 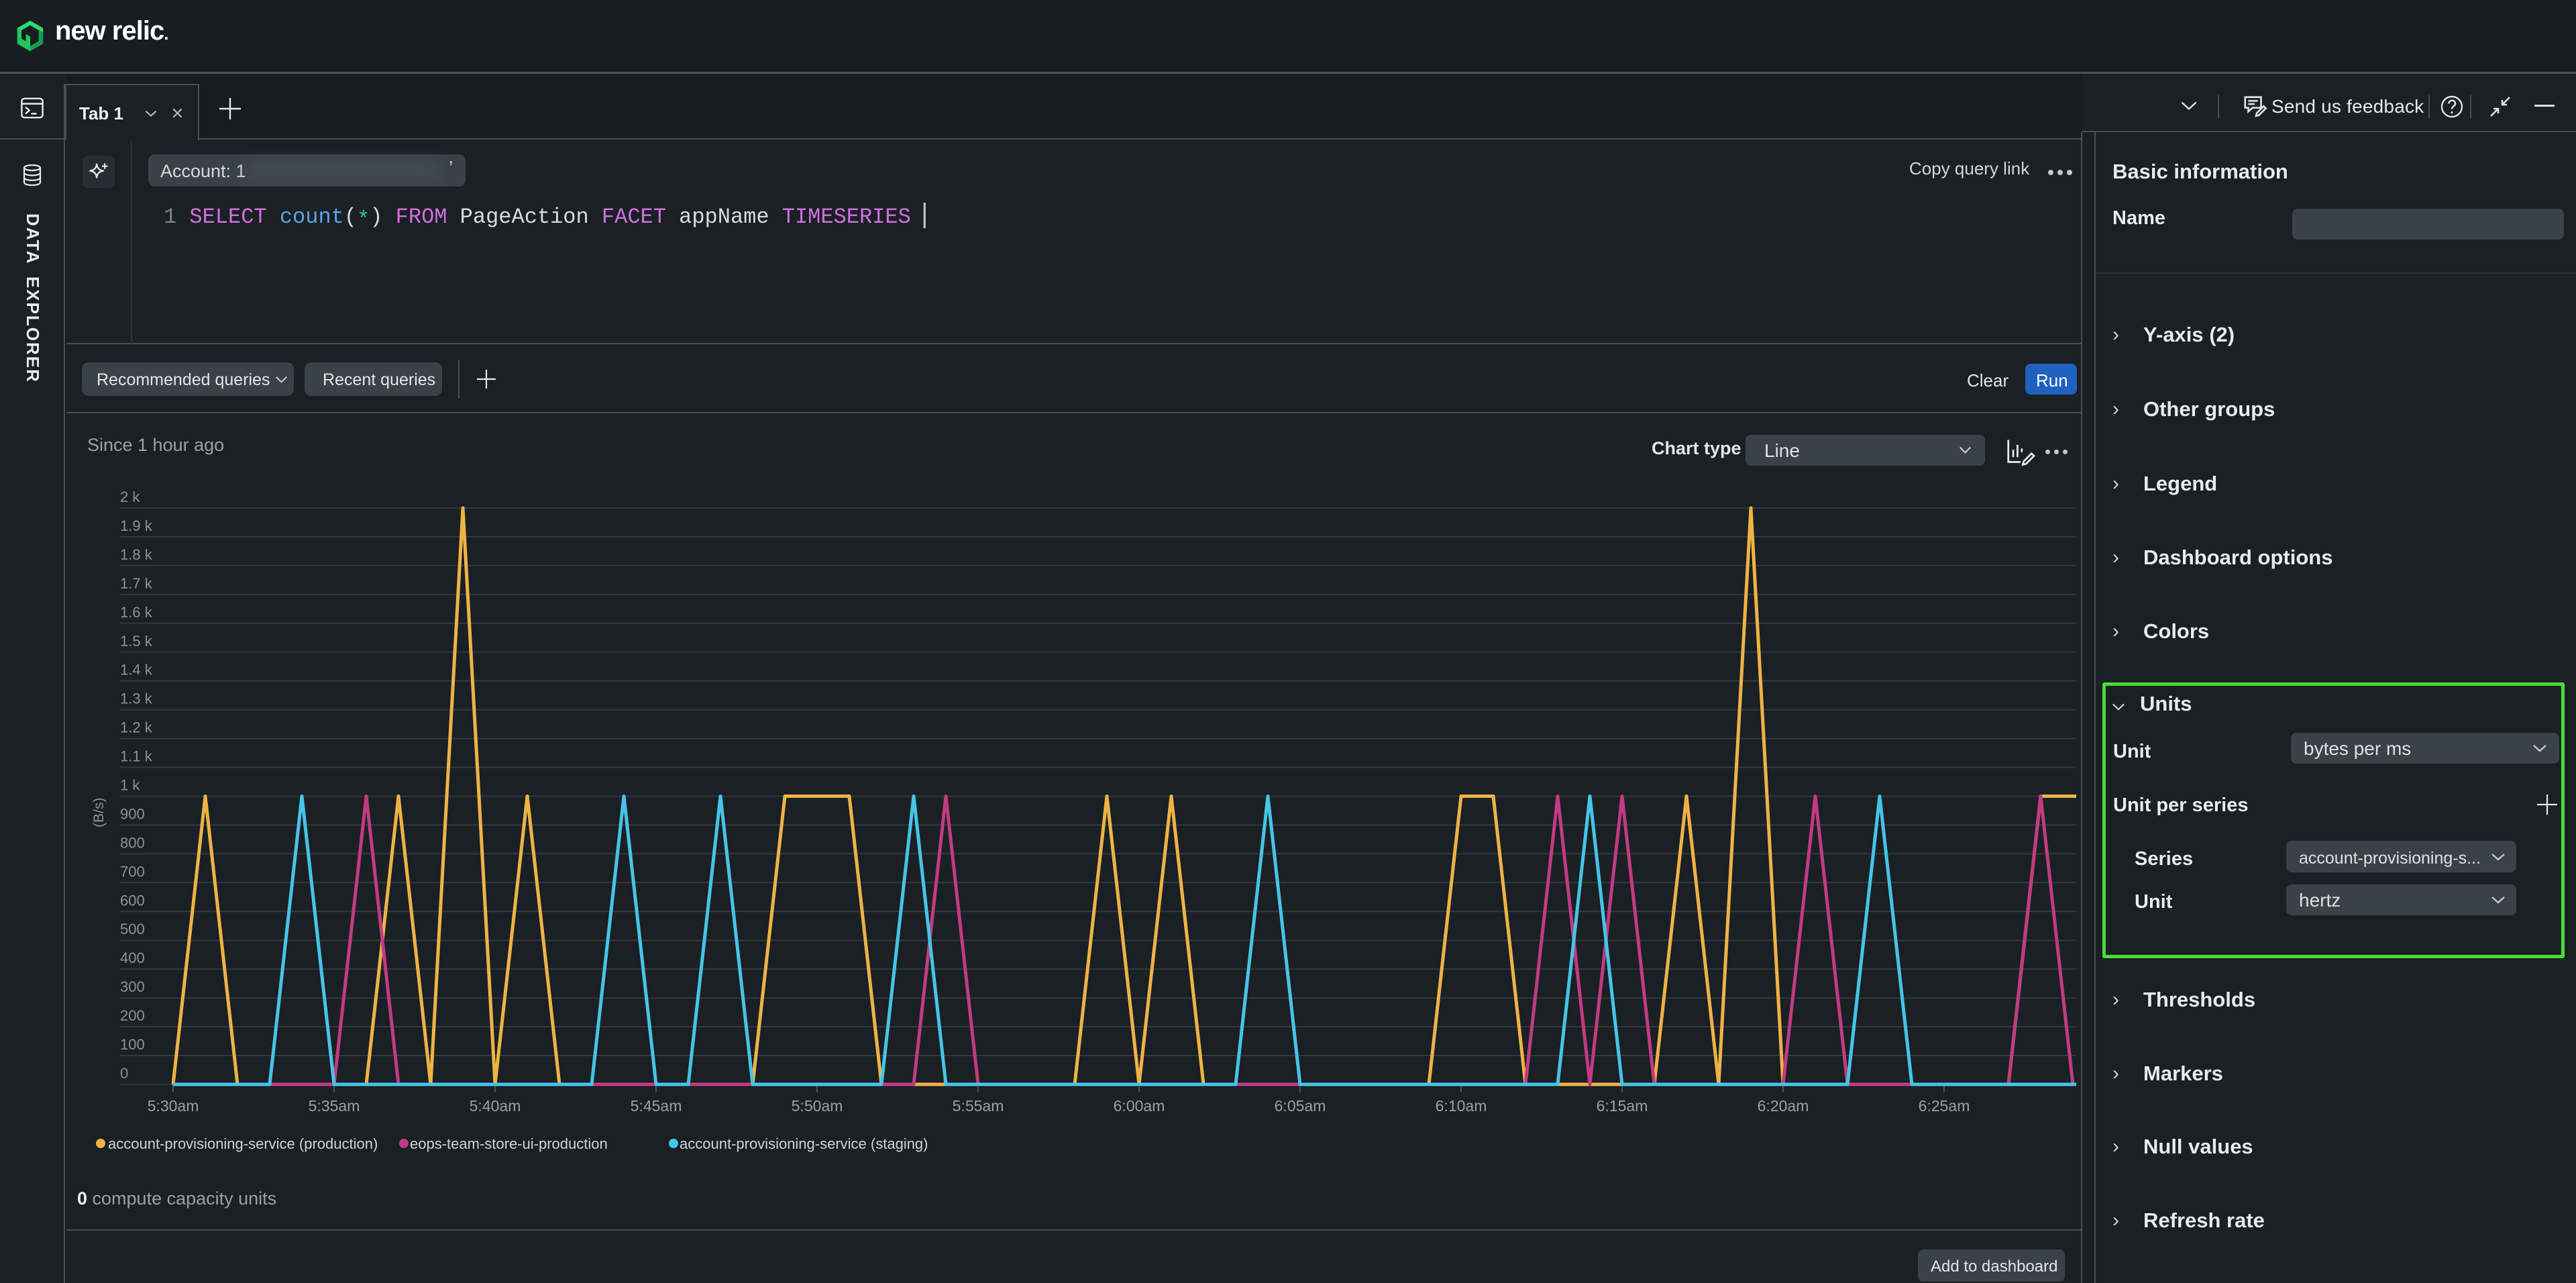 What do you see at coordinates (1622, 1106) in the screenshot?
I see `svg-text: 6:15am` at bounding box center [1622, 1106].